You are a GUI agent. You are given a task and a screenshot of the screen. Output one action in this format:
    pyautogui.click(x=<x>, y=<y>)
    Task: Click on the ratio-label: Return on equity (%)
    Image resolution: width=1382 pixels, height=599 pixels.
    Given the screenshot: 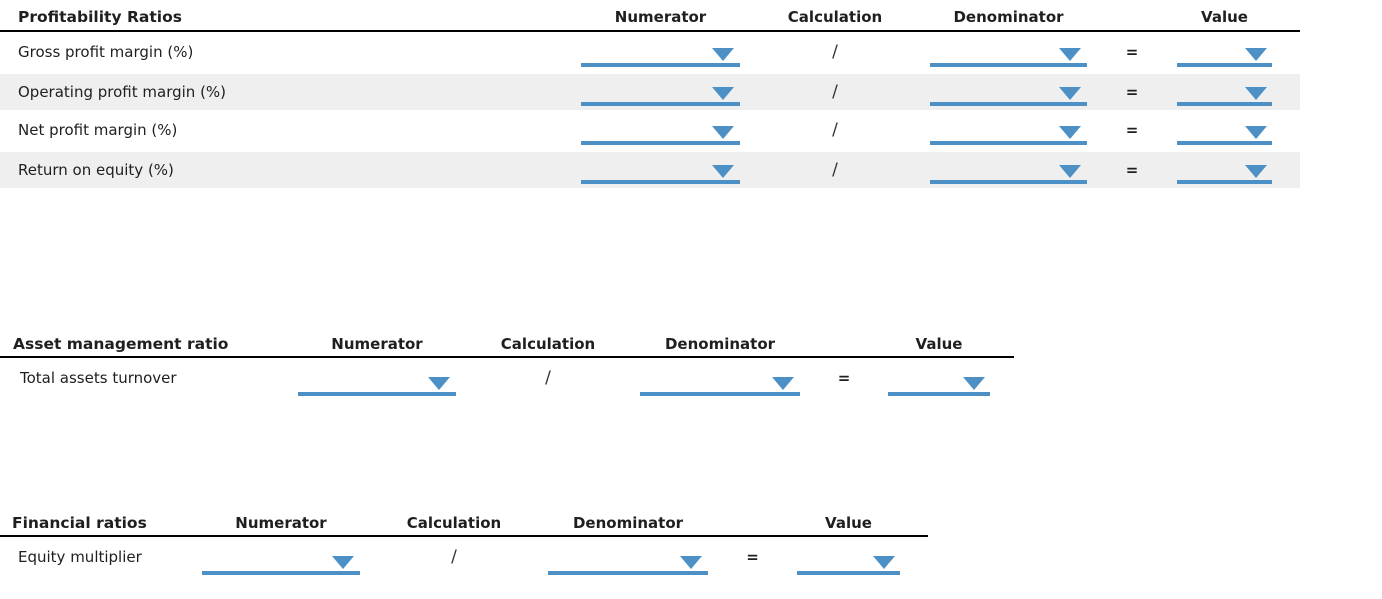 What is the action you would take?
    pyautogui.click(x=96, y=170)
    